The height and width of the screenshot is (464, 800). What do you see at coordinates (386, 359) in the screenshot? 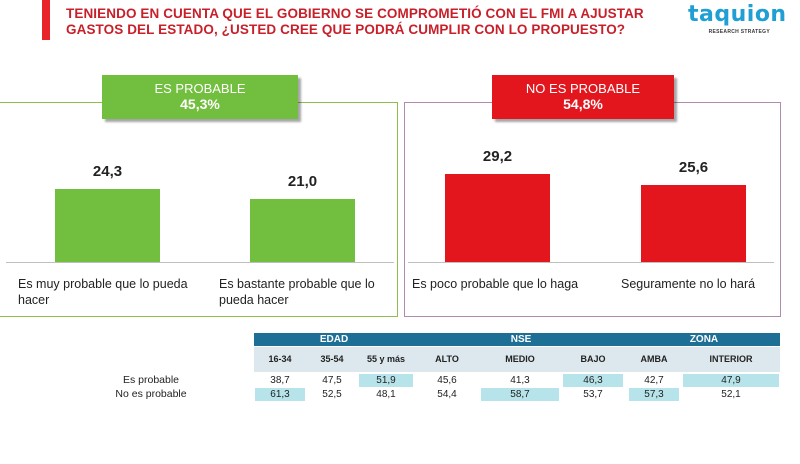
I see `table-col-55-mas: 55 y más` at bounding box center [386, 359].